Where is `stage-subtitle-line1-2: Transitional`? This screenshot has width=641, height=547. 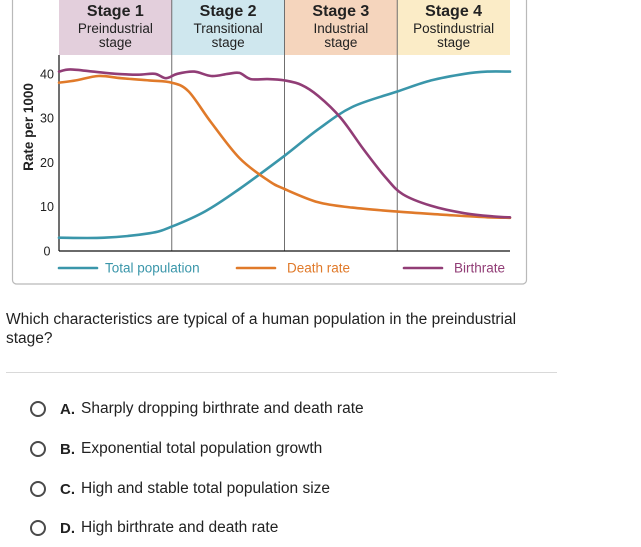 stage-subtitle-line1-2: Transitional is located at coordinates (227, 28).